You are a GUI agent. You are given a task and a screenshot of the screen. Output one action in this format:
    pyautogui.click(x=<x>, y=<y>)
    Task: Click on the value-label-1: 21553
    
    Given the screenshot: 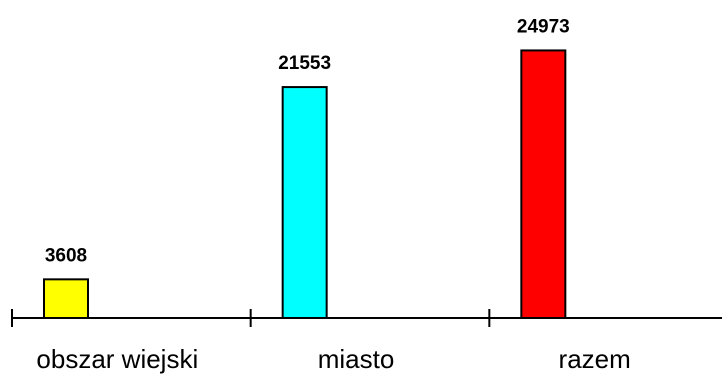 What is the action you would take?
    pyautogui.click(x=304, y=63)
    